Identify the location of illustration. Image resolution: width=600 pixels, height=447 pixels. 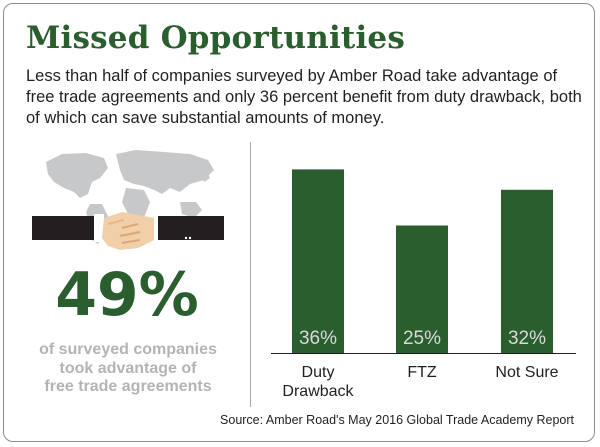
(128, 200).